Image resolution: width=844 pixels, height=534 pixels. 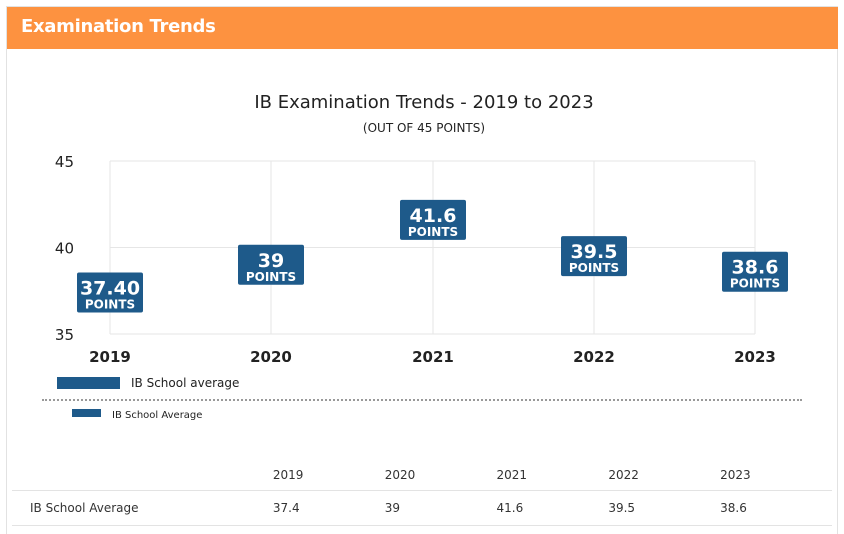 What do you see at coordinates (552, 475) in the screenshot?
I see `table-header-cell: 2021` at bounding box center [552, 475].